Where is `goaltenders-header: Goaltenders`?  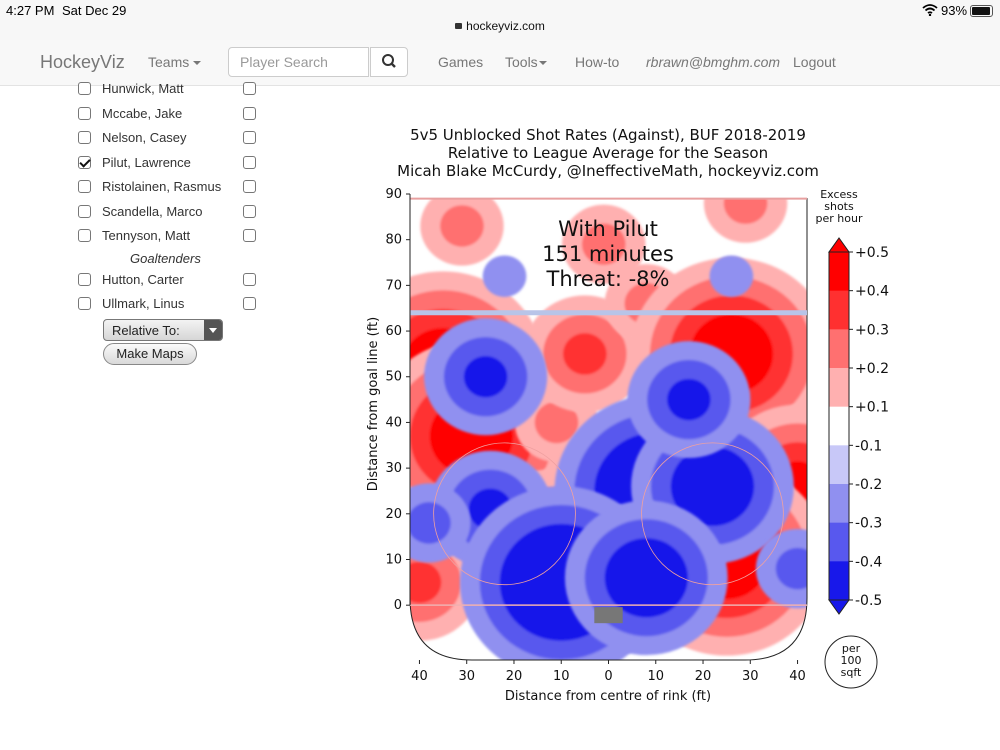 goaltenders-header: Goaltenders is located at coordinates (165, 258).